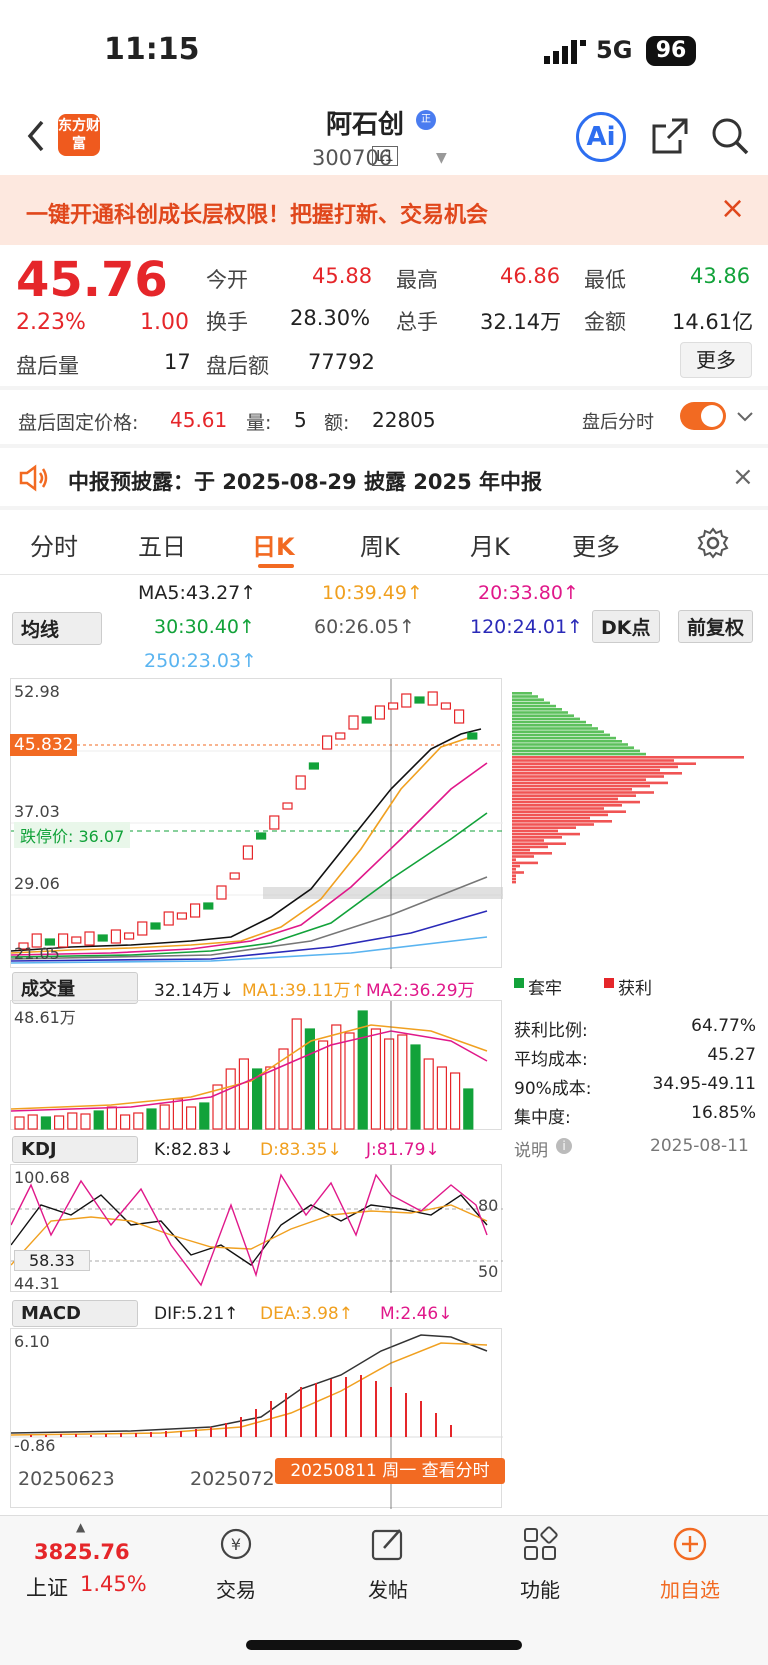 This screenshot has width=768, height=1665. I want to click on back-icon, so click(37, 136).